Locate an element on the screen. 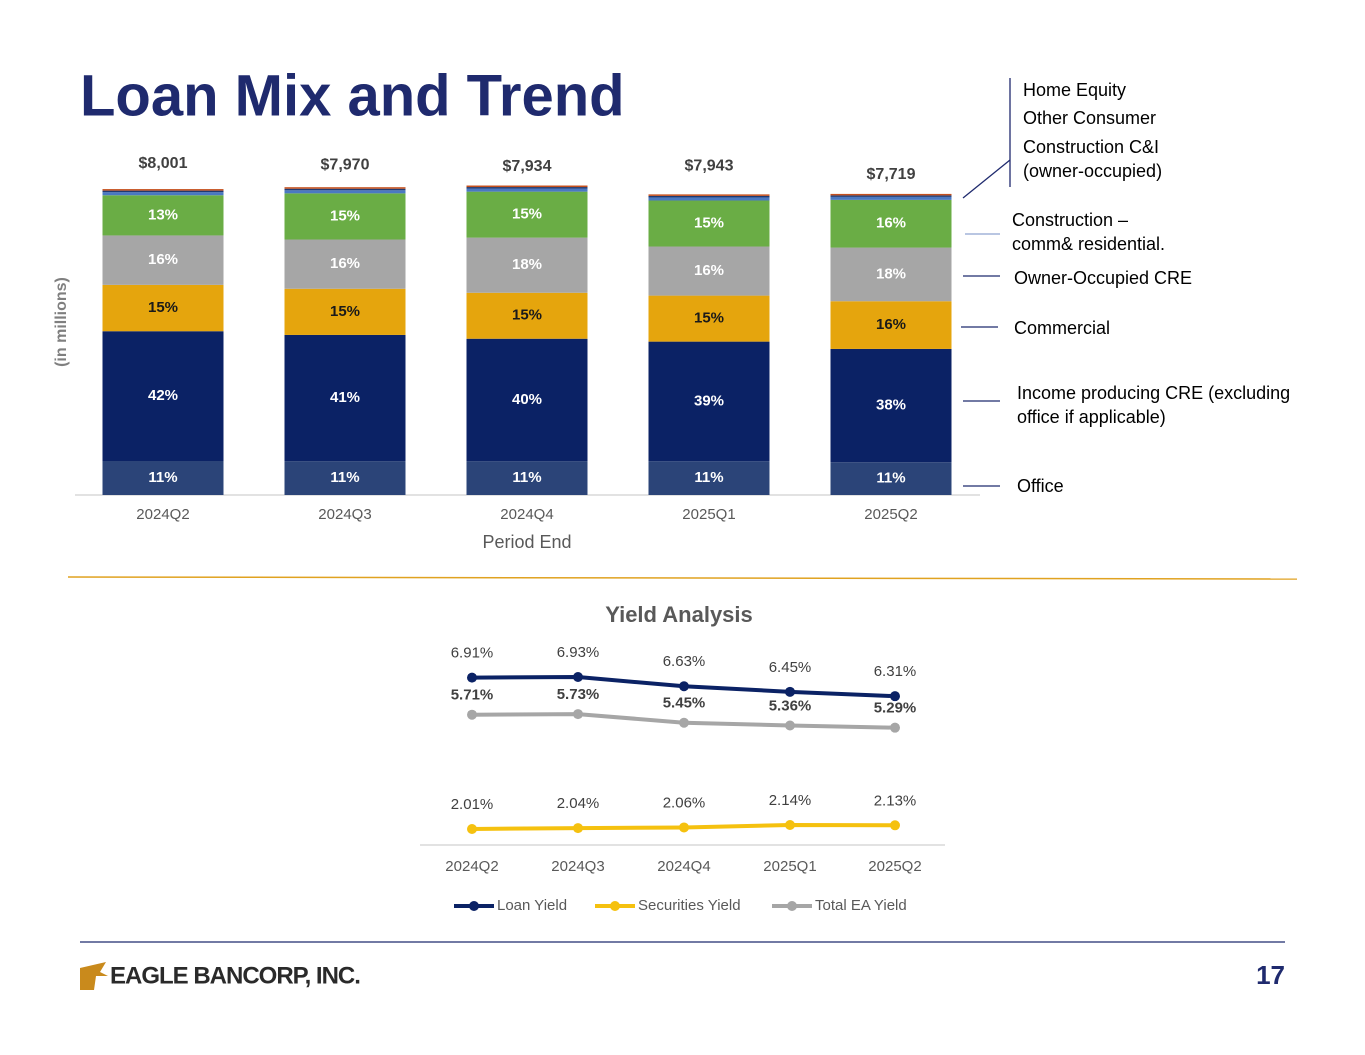 Image resolution: width=1365 pixels, height=1055 pixels. value-label: 6.91% is located at coordinates (472, 653).